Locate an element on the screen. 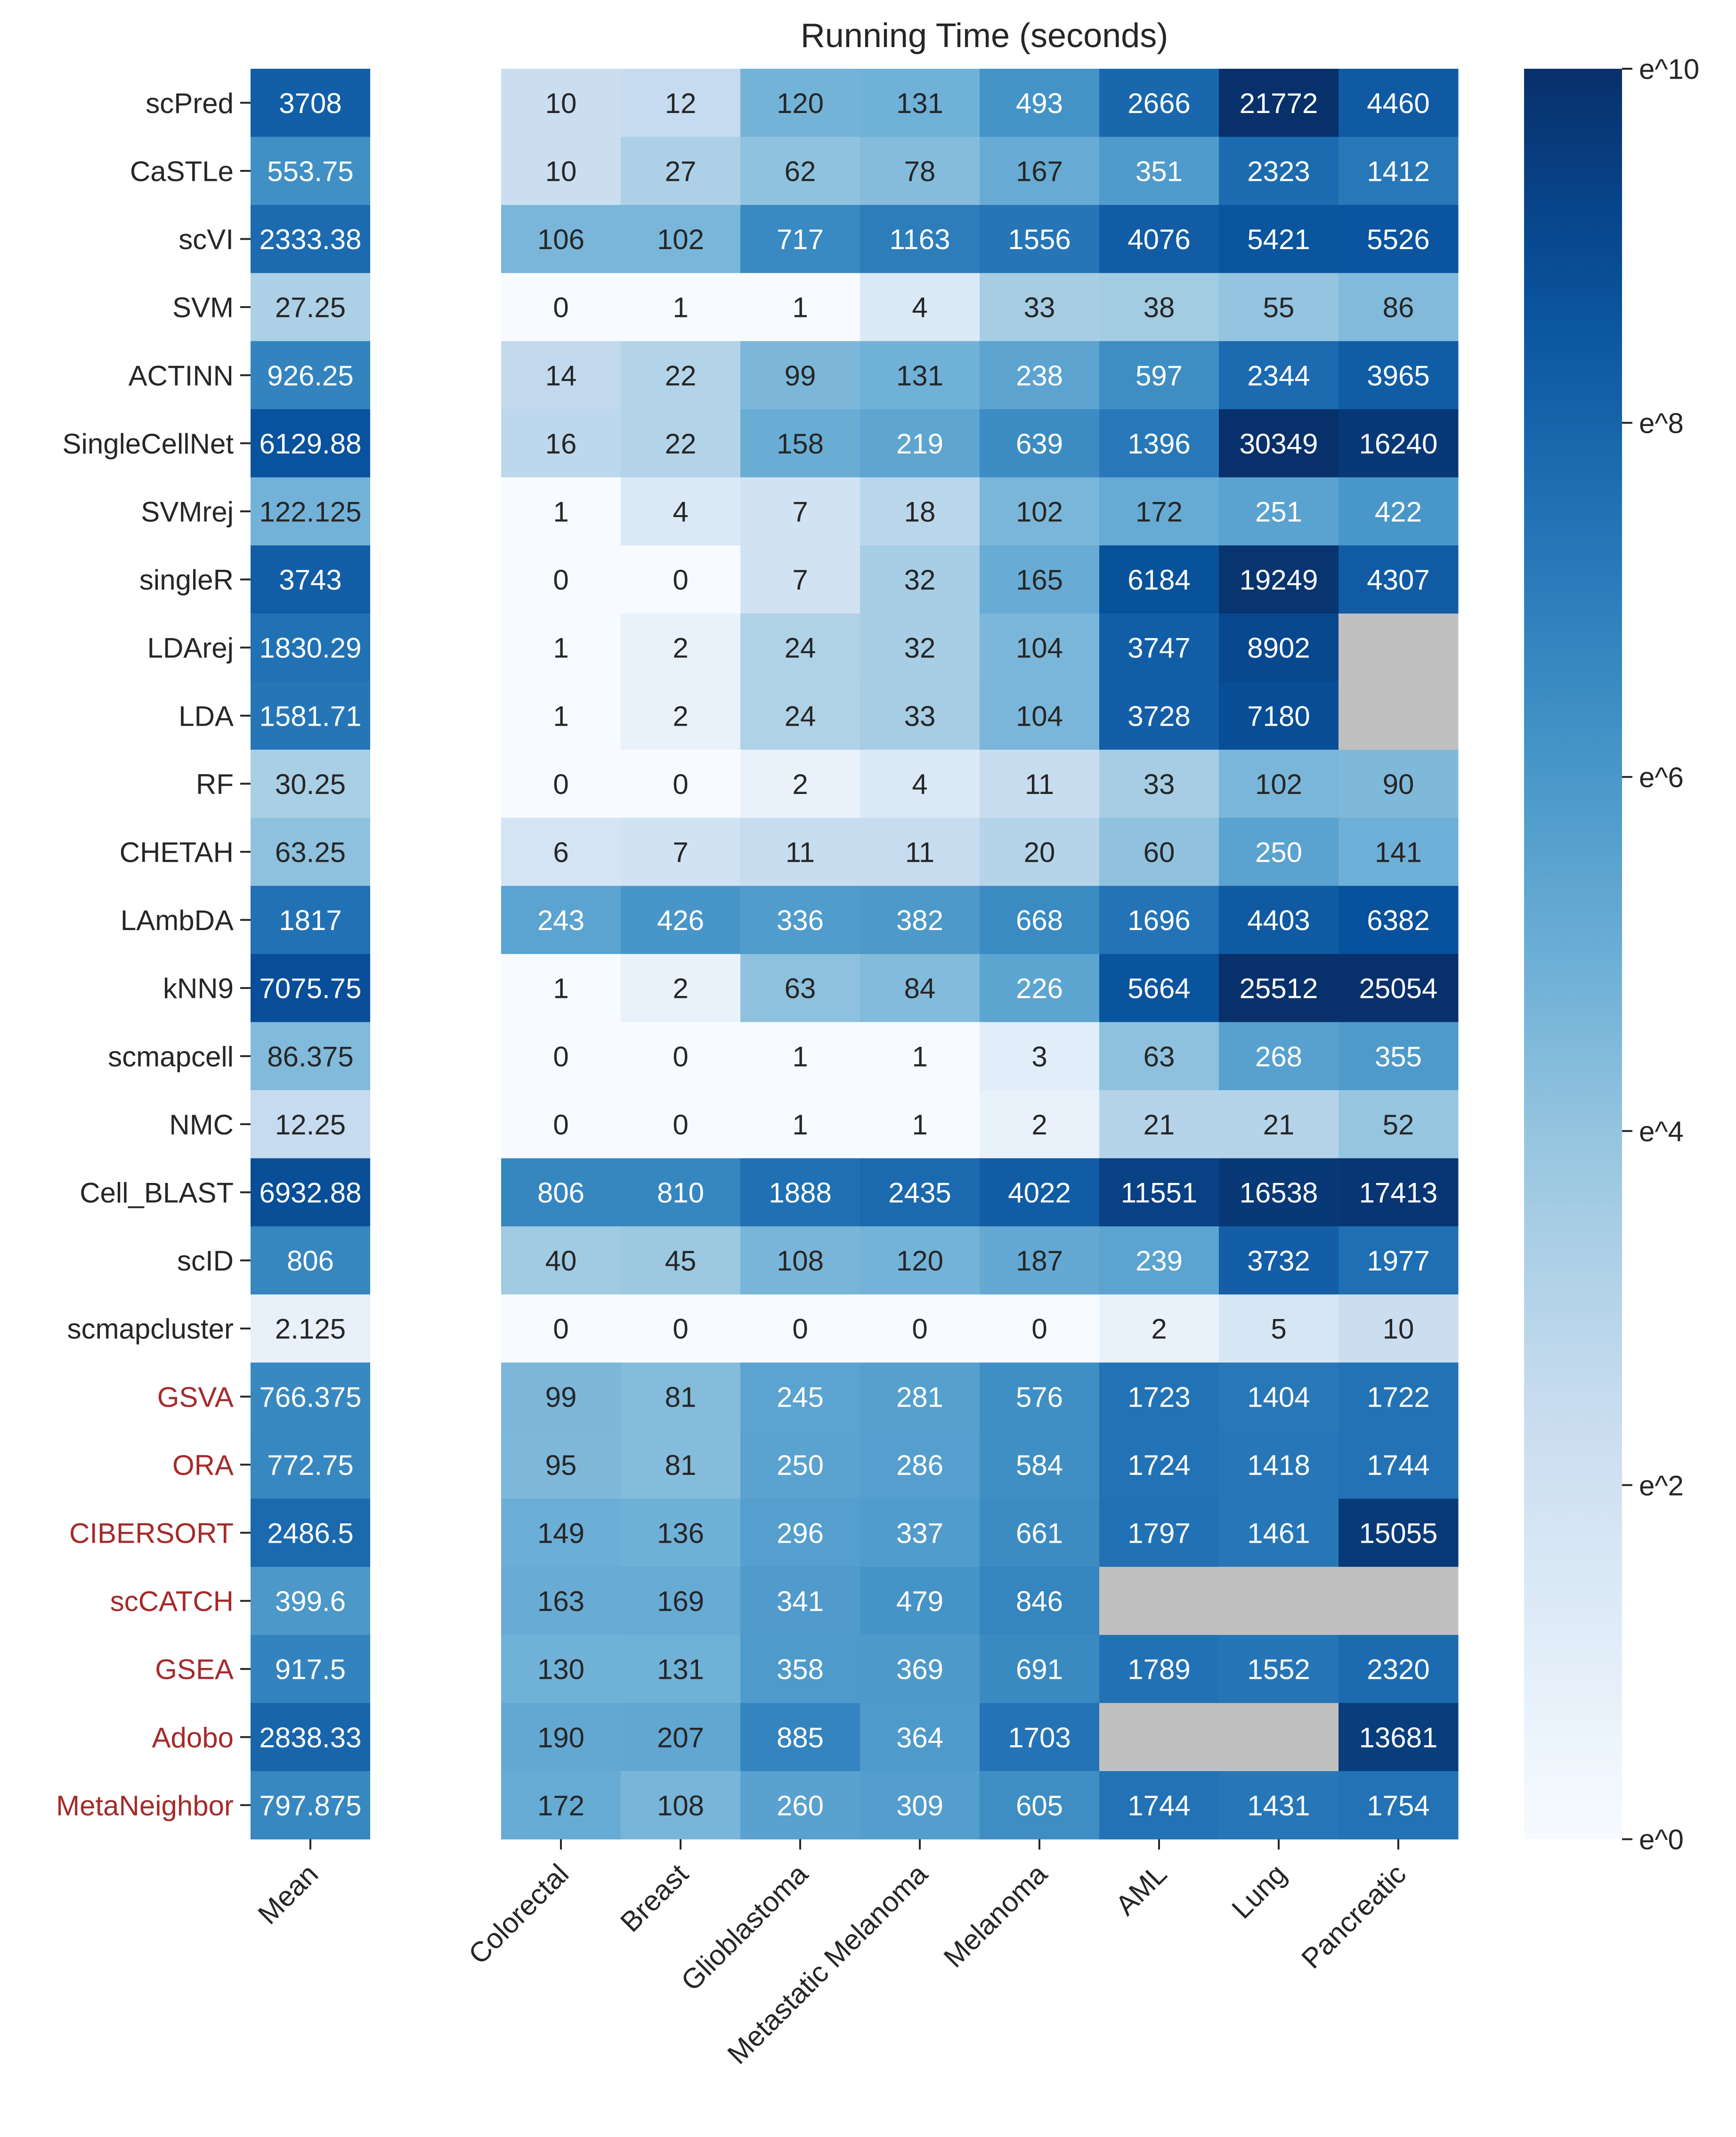  mean-value-label: 399.6 is located at coordinates (310, 1601).